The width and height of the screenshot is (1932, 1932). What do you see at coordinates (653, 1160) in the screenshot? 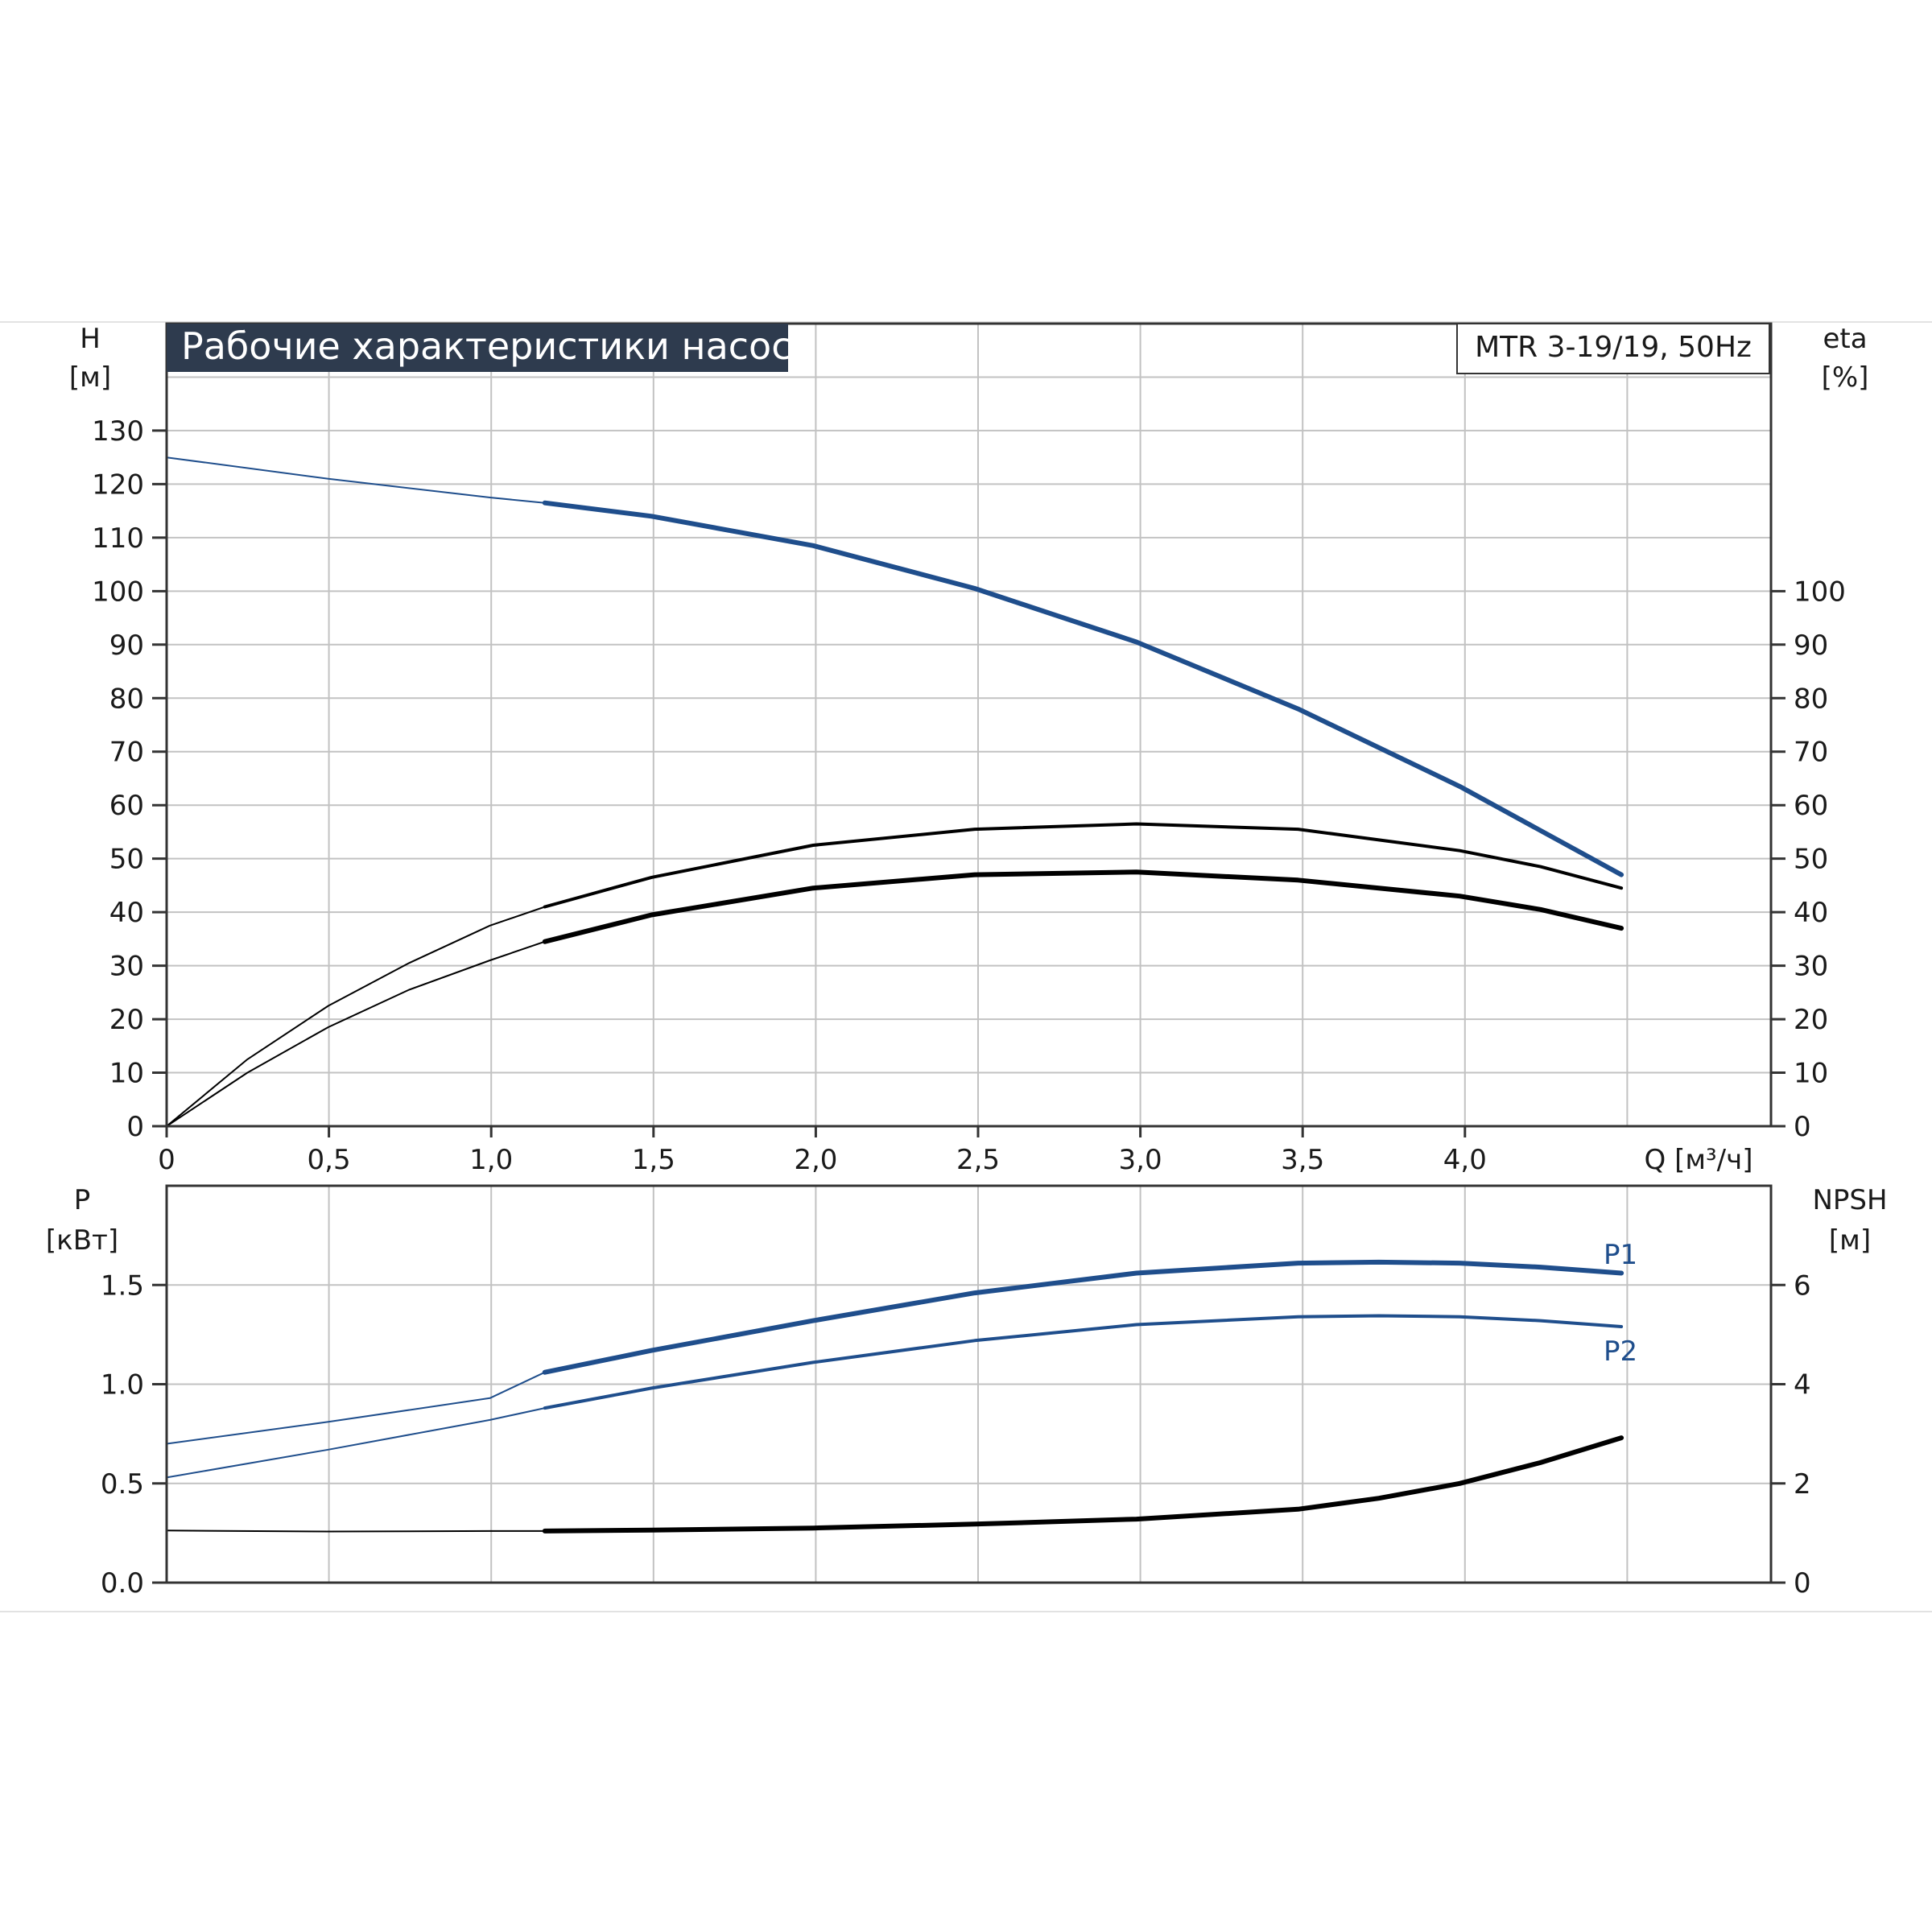
I see `x-tick-label: 1,5` at bounding box center [653, 1160].